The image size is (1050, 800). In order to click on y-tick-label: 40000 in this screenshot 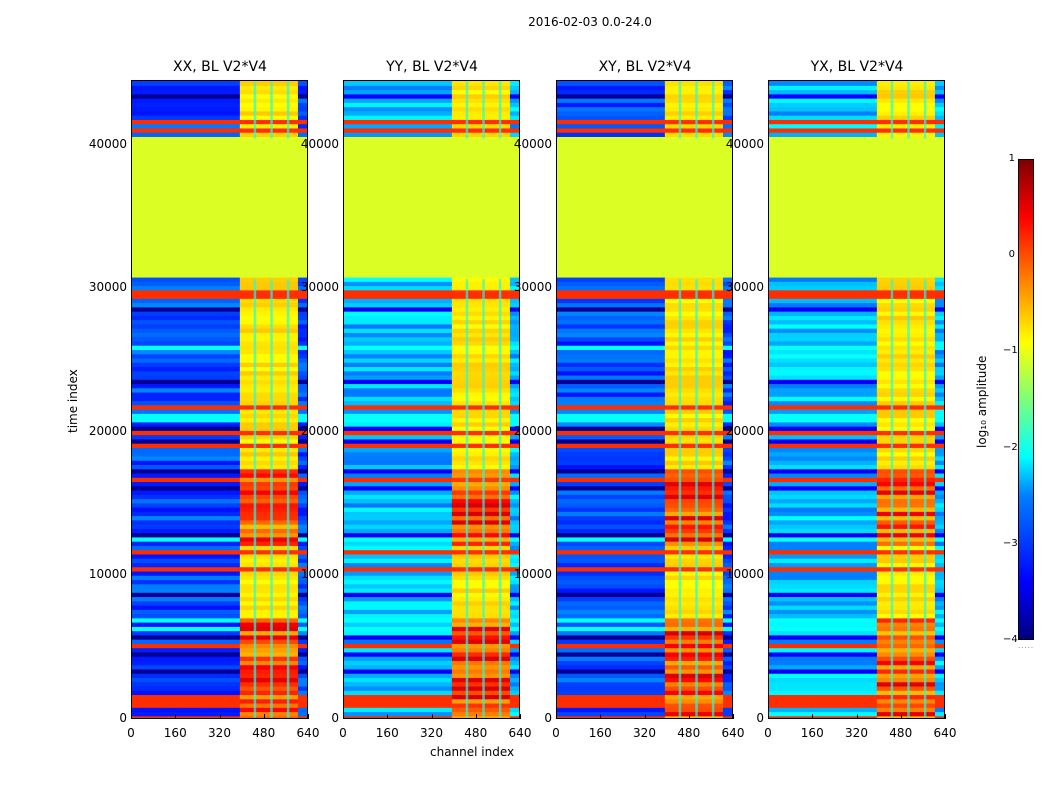, I will do `click(107, 143)`.